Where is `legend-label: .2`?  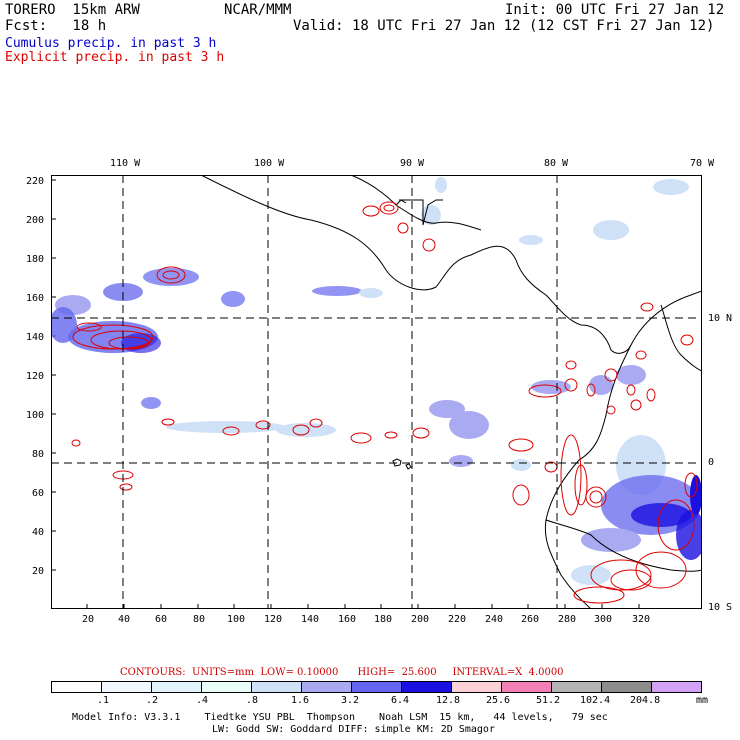 legend-label: .2 is located at coordinates (152, 700).